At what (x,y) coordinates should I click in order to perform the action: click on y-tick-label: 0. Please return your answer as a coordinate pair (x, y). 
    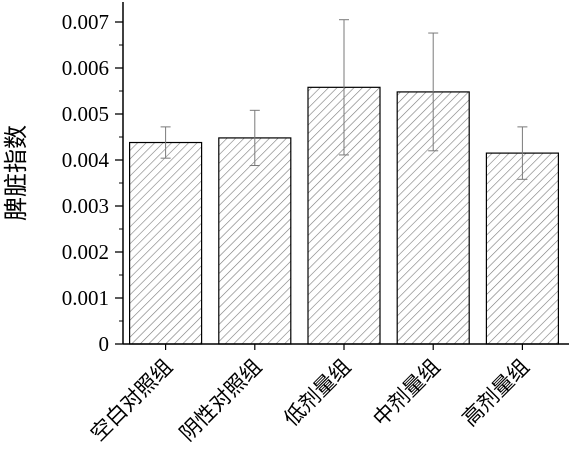
    Looking at the image, I should click on (104, 344).